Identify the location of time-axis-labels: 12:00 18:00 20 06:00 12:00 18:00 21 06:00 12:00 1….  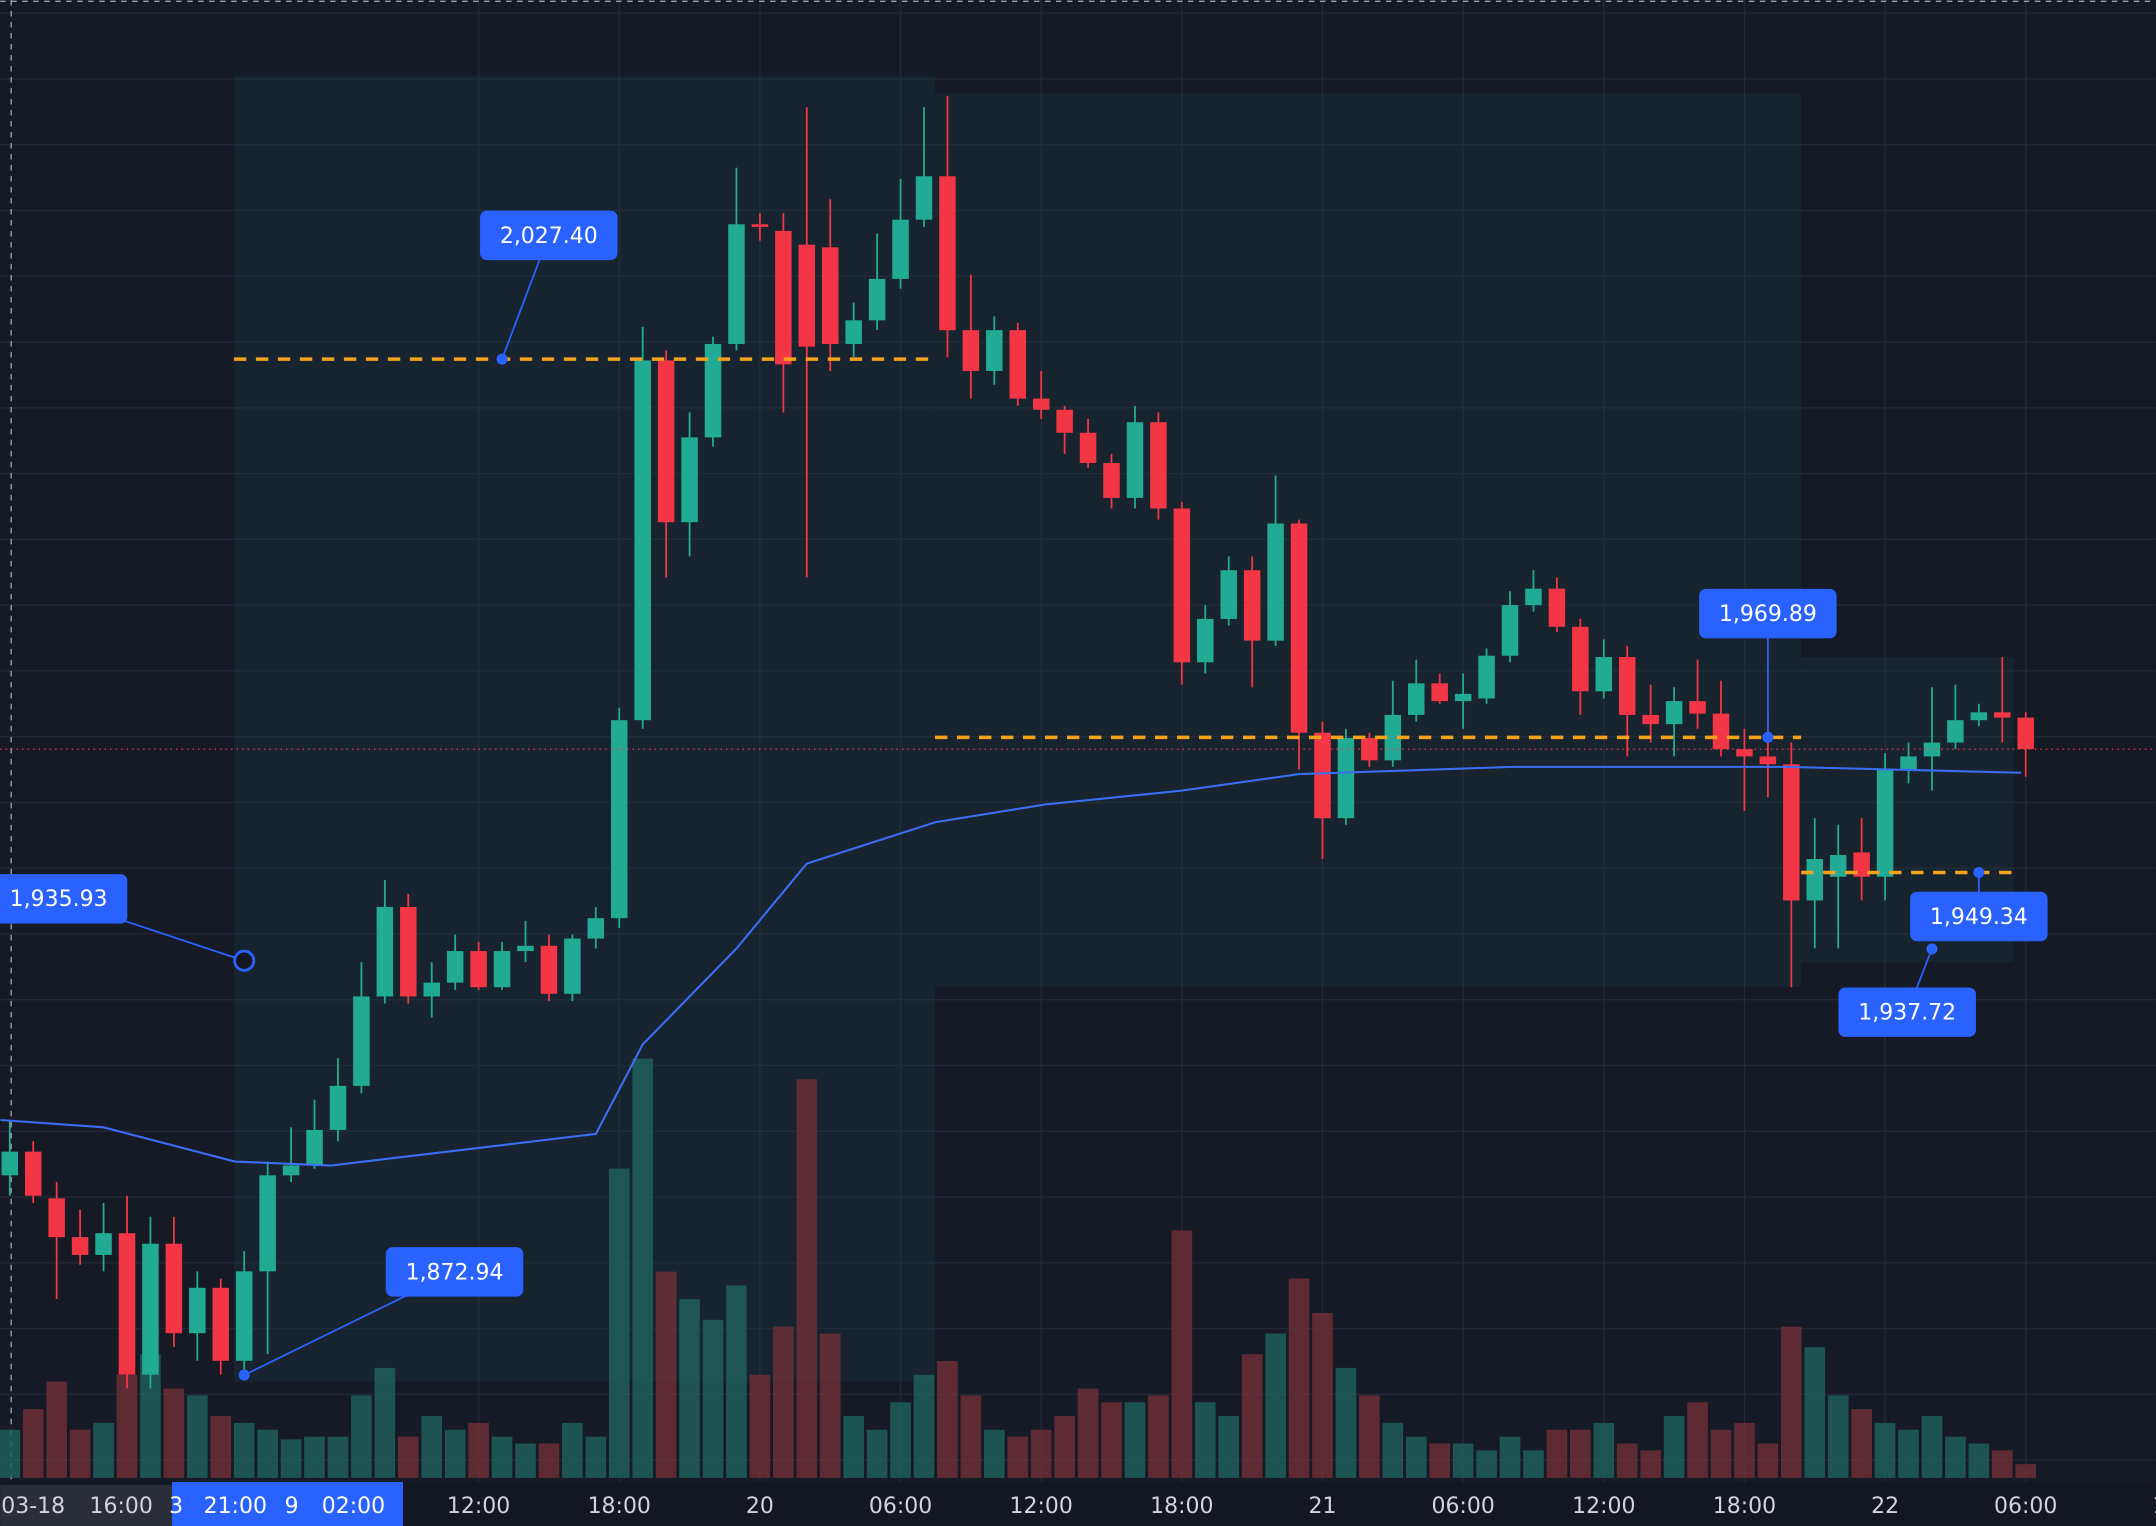
(1301, 1506).